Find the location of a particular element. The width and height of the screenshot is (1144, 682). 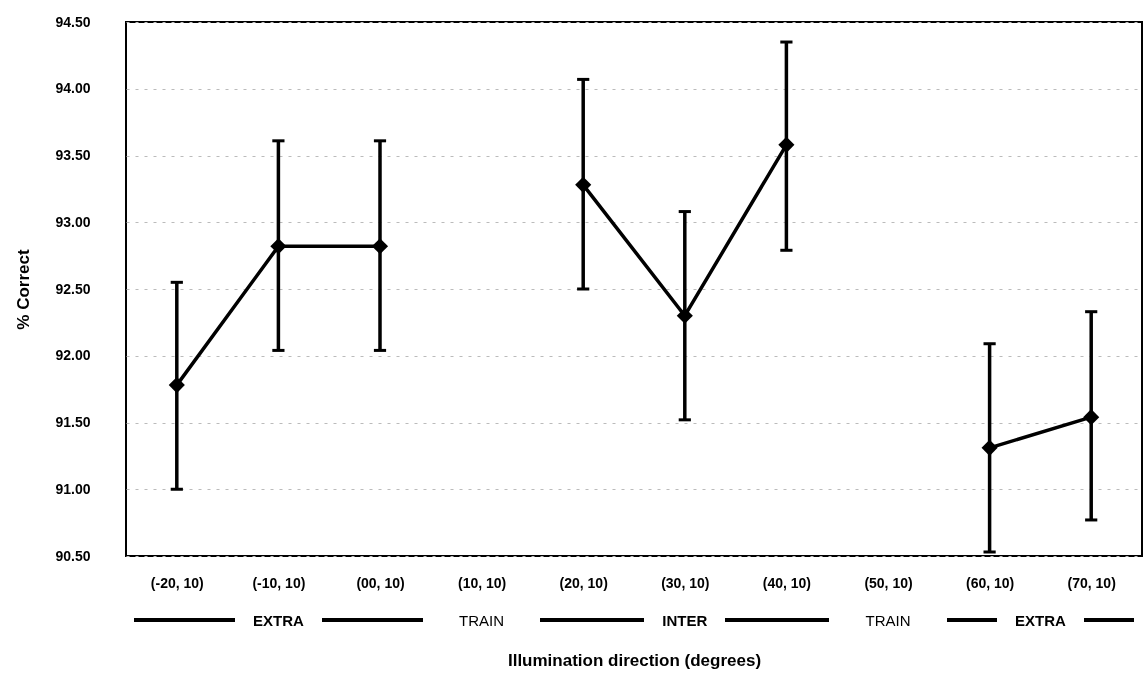

y-tick-label: 92.00 is located at coordinates (73, 355).